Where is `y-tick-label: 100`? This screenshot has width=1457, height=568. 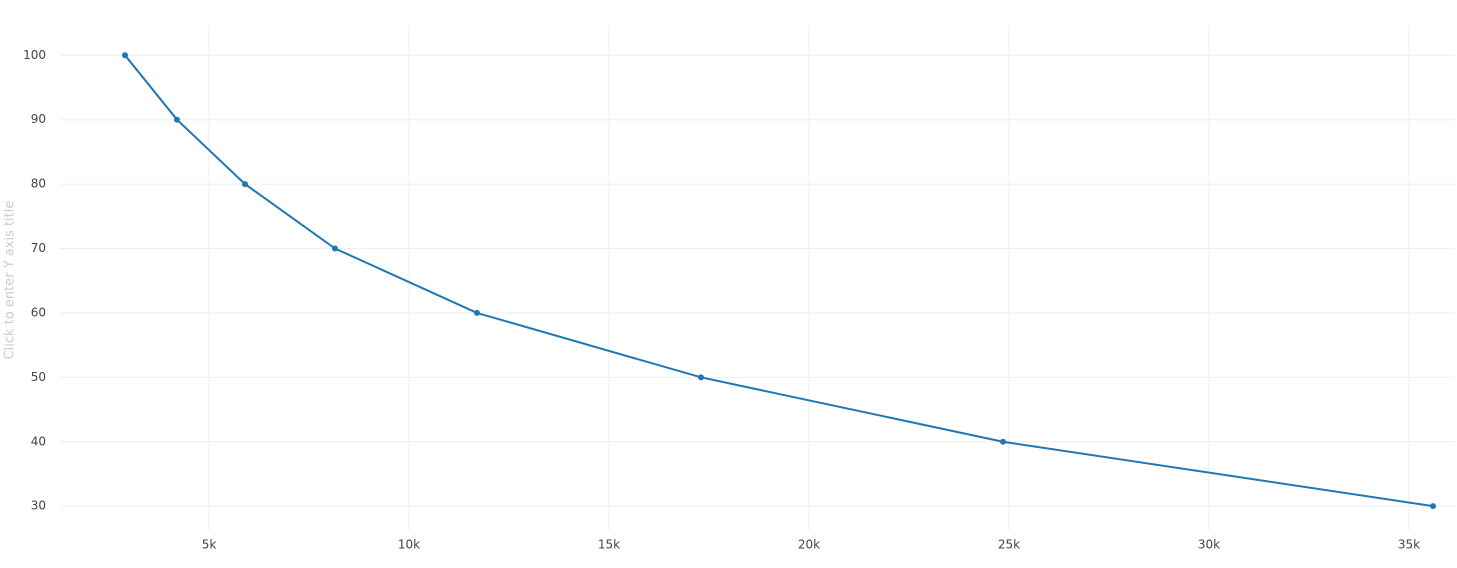
y-tick-label: 100 is located at coordinates (34, 55).